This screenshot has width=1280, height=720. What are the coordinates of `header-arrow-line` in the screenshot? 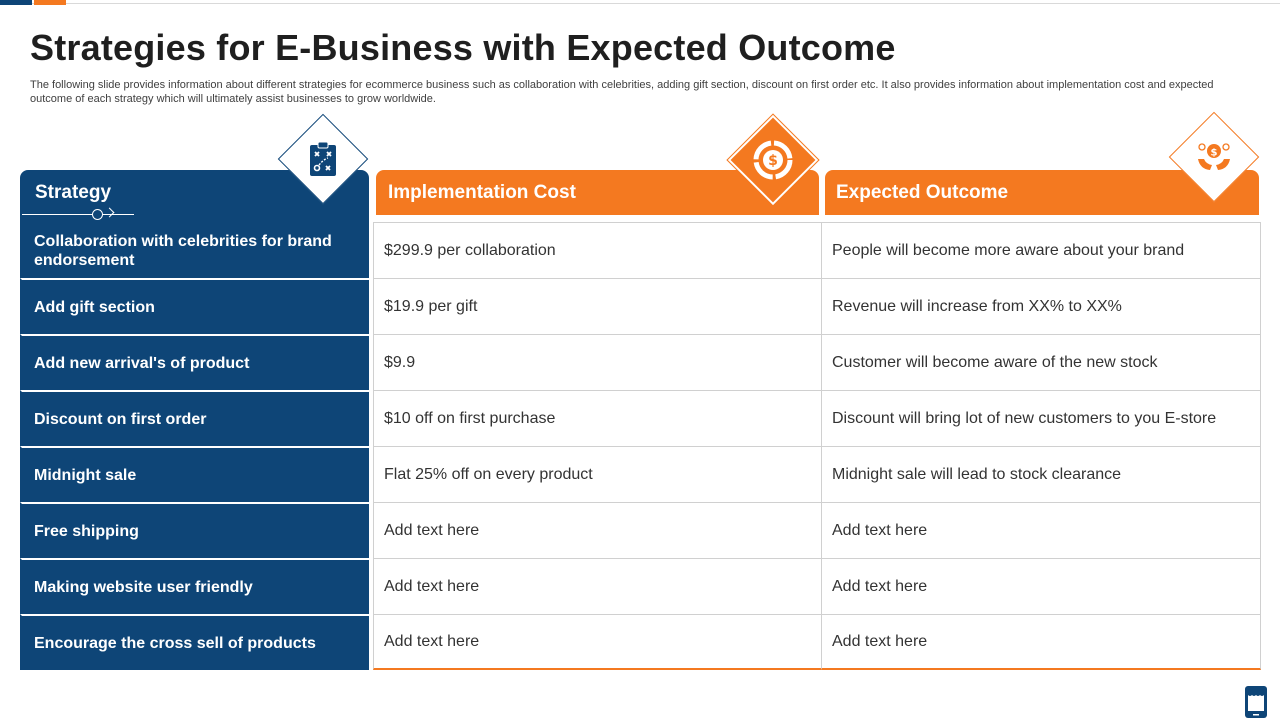 It's located at (78, 214).